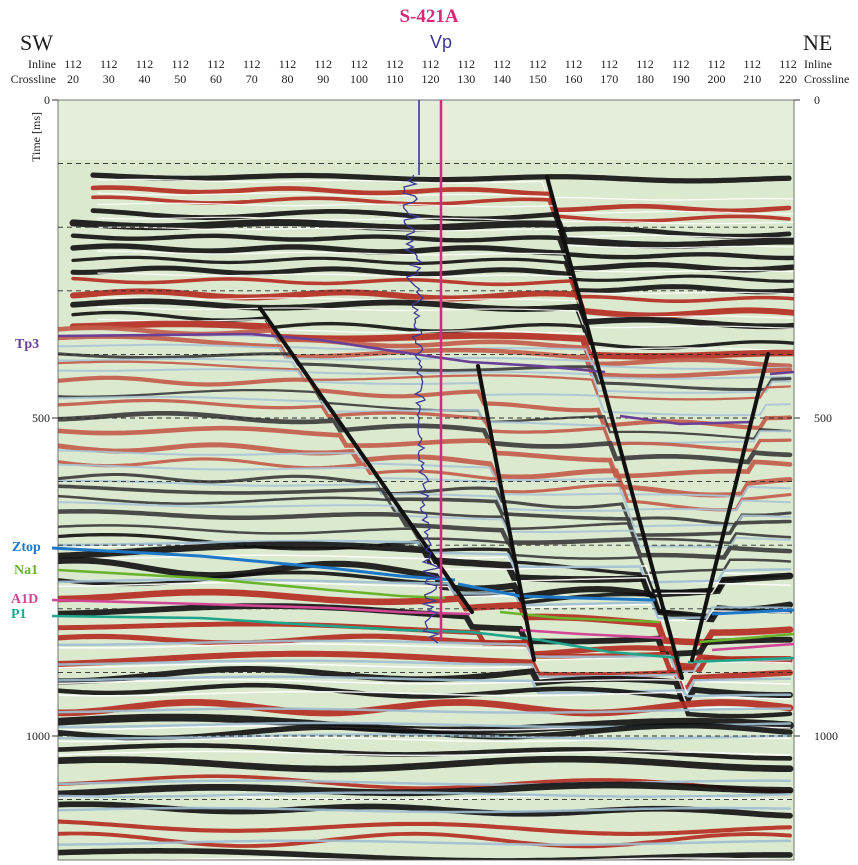 The image size is (858, 865). I want to click on horizon-na1-label: Na1, so click(26, 570).